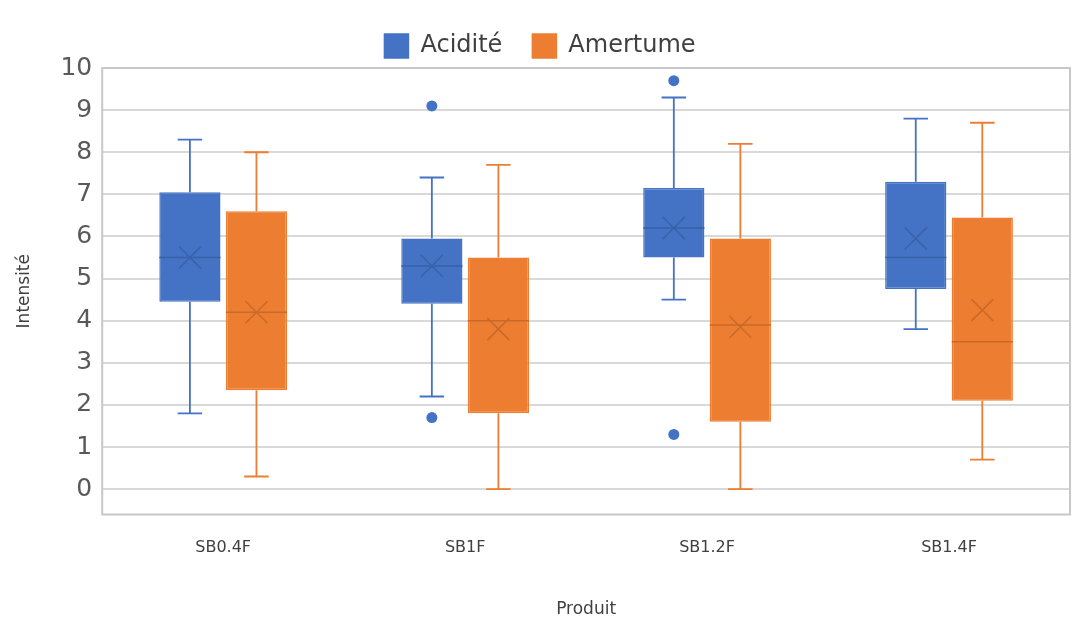  Describe the element at coordinates (84, 150) in the screenshot. I see `y-tick-label: 8` at that location.